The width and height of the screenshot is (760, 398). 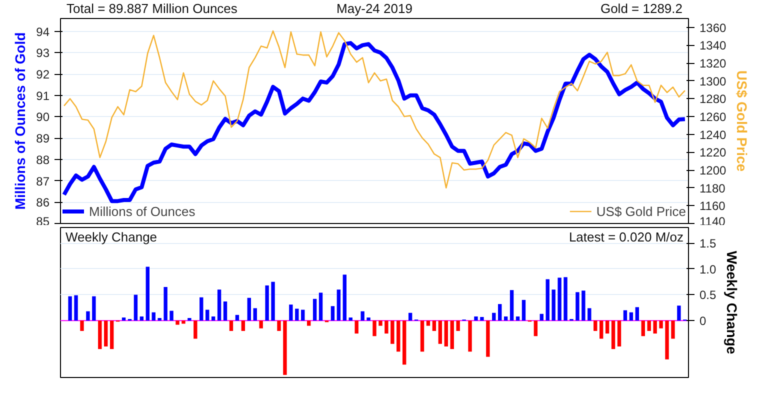 I want to click on legend-label: Millions of Ounces, so click(x=142, y=211).